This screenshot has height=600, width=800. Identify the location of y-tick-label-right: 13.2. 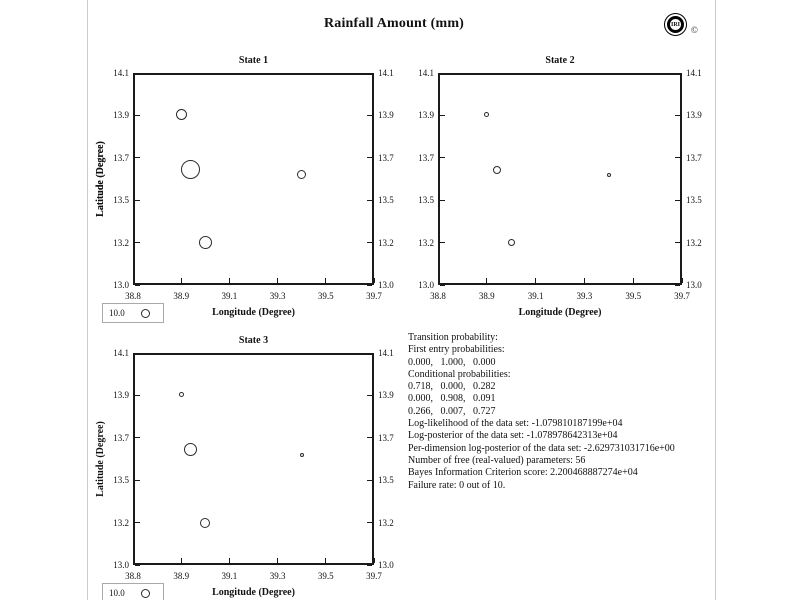
(694, 242).